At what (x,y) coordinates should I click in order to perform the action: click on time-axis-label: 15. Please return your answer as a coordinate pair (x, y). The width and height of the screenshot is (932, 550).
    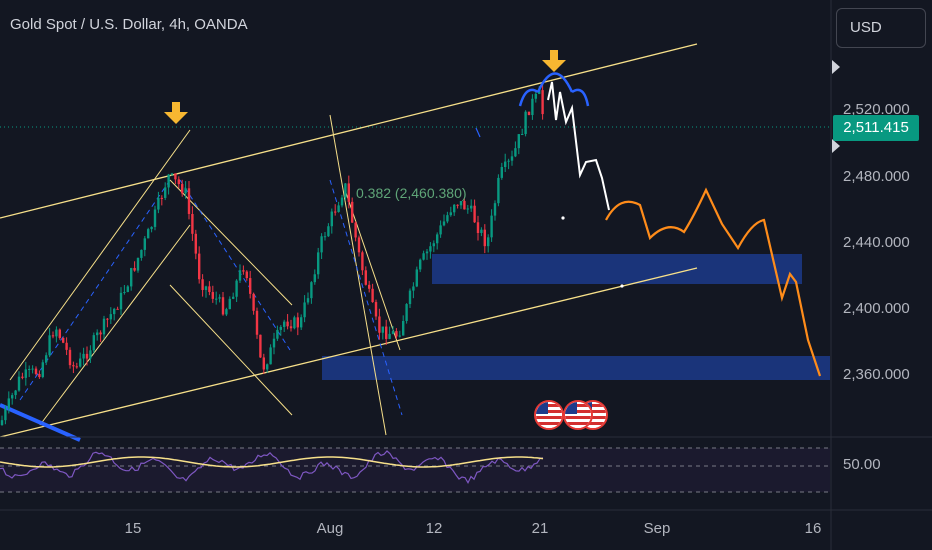
    Looking at the image, I should click on (133, 528).